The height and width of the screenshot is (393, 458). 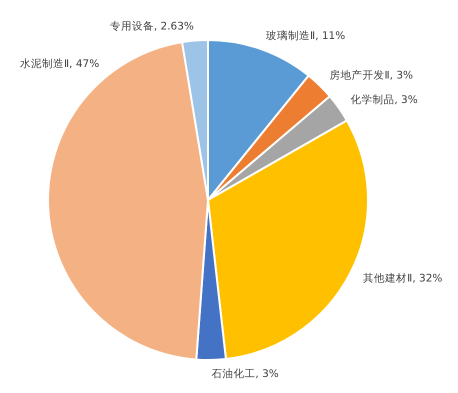 What do you see at coordinates (245, 373) in the screenshot?
I see `slice-label: 石油化工, 3%` at bounding box center [245, 373].